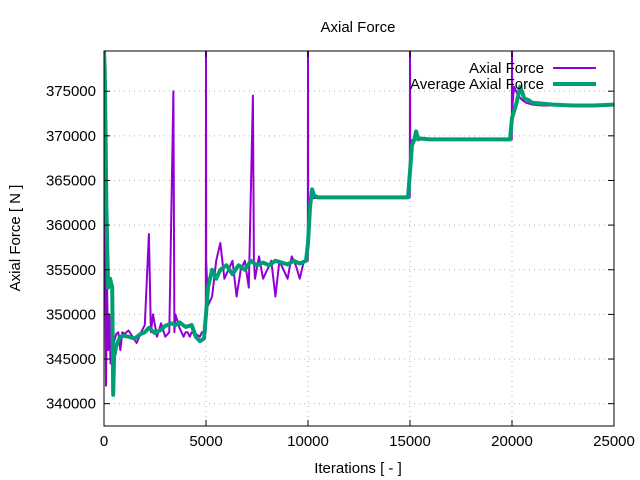 The image size is (640, 480). Describe the element at coordinates (71, 180) in the screenshot. I see `y-tick-label: 365000` at that location.